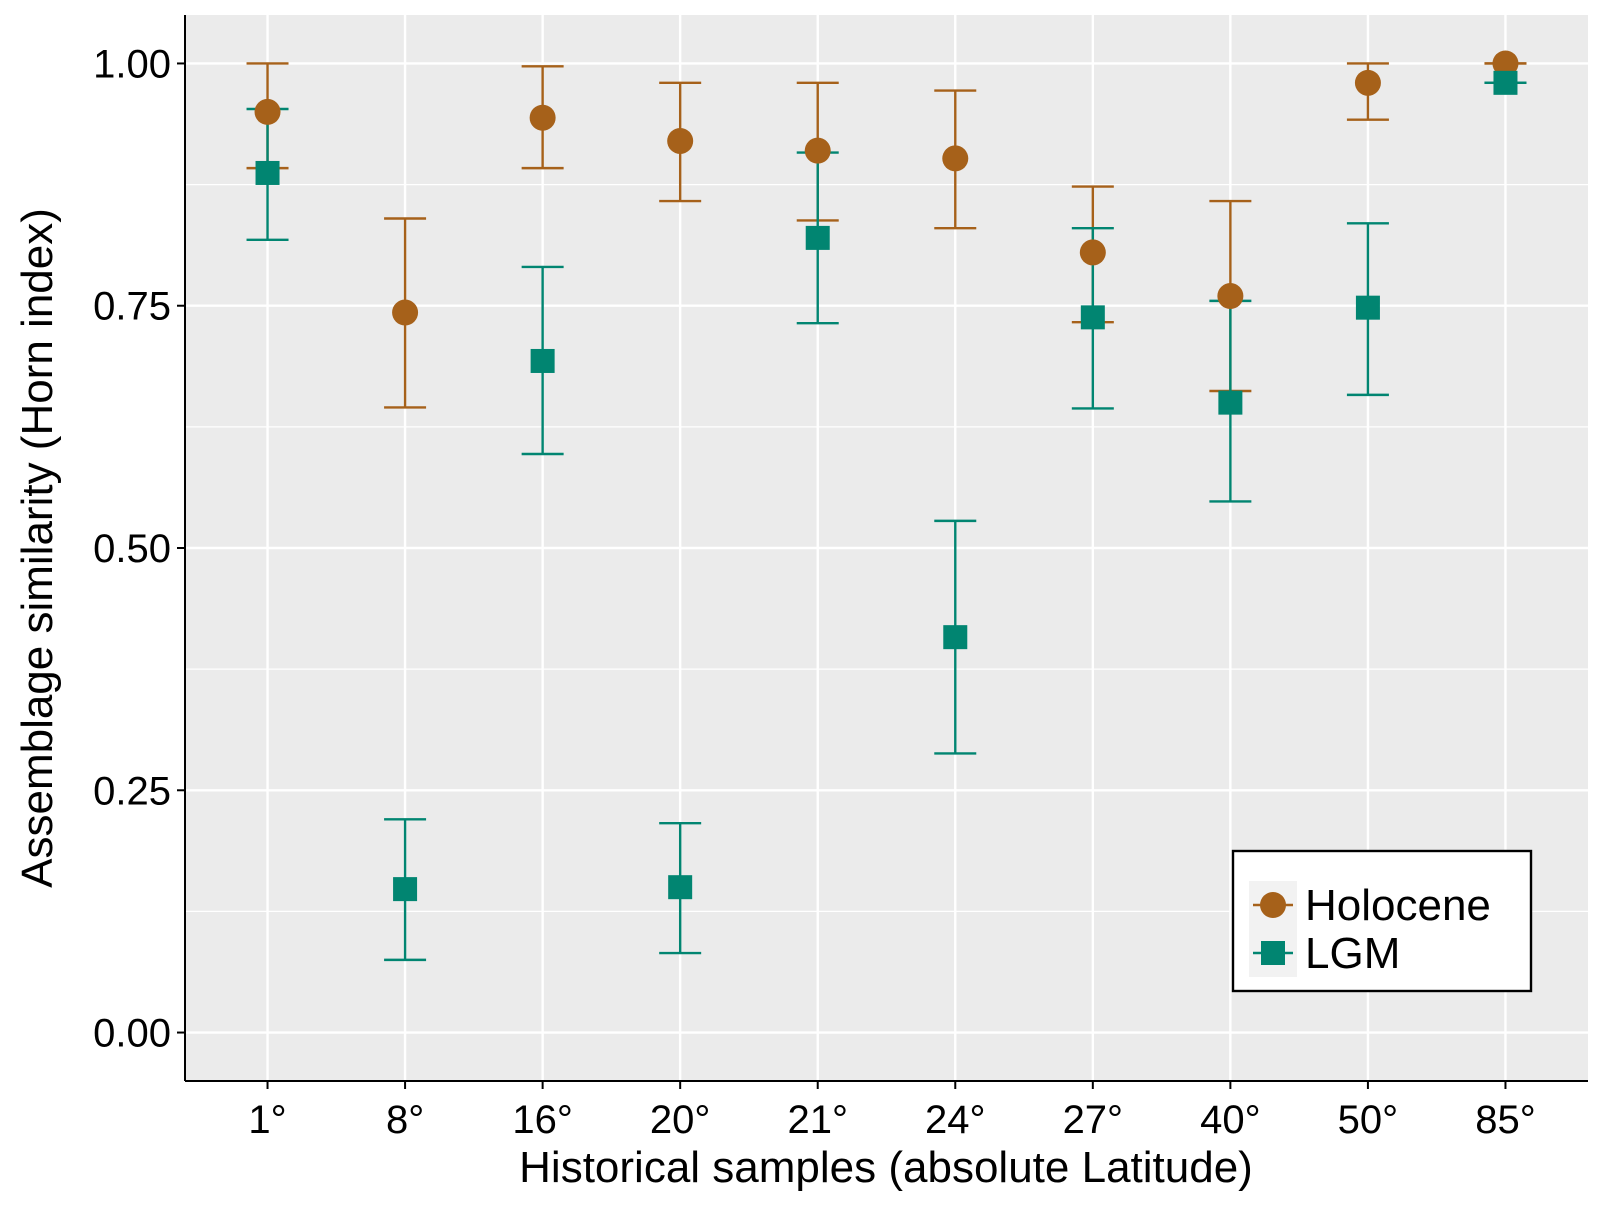  What do you see at coordinates (1273, 953) in the screenshot?
I see `legend-key-lgm` at bounding box center [1273, 953].